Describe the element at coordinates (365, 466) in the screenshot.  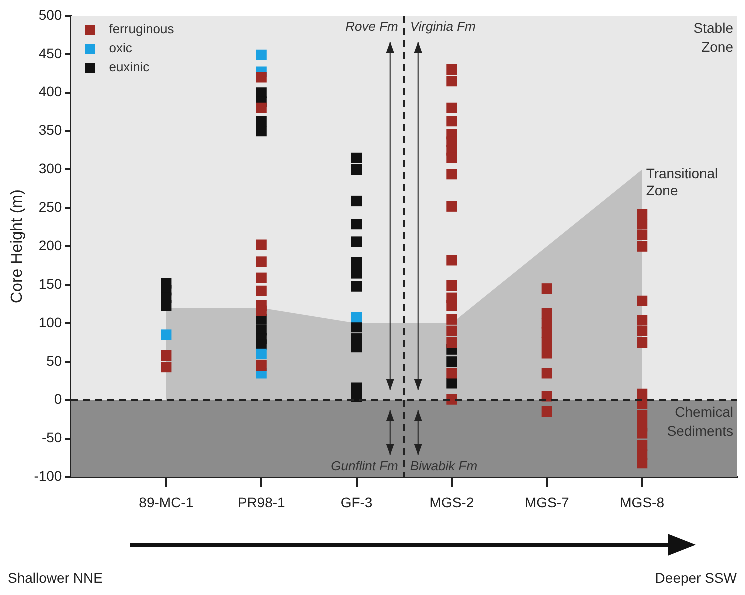
I see `annotation: Gunflint Fm` at that location.